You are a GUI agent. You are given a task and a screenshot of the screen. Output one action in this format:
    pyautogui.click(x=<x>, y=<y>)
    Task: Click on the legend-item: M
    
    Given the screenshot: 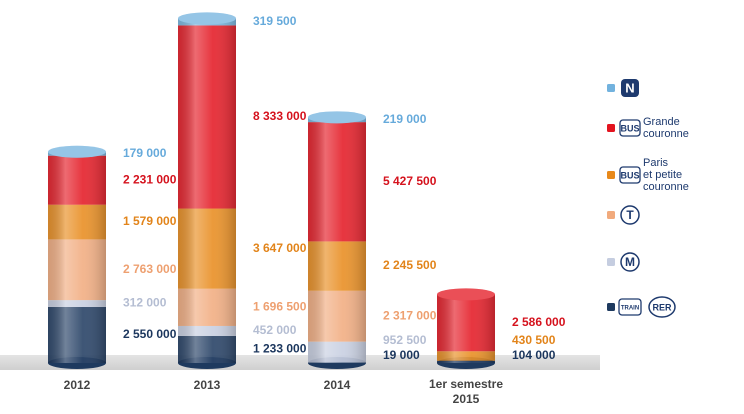 What is the action you would take?
    pyautogui.click(x=623, y=262)
    